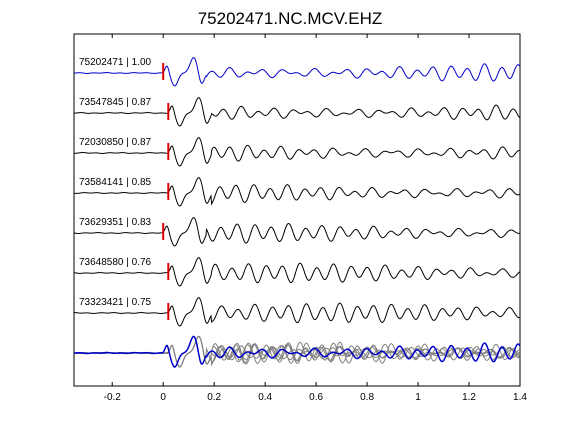 Image resolution: width=576 pixels, height=432 pixels. Describe the element at coordinates (290, 18) in the screenshot. I see `chart-title: 75202471.NC.MCV.EHZ` at that location.